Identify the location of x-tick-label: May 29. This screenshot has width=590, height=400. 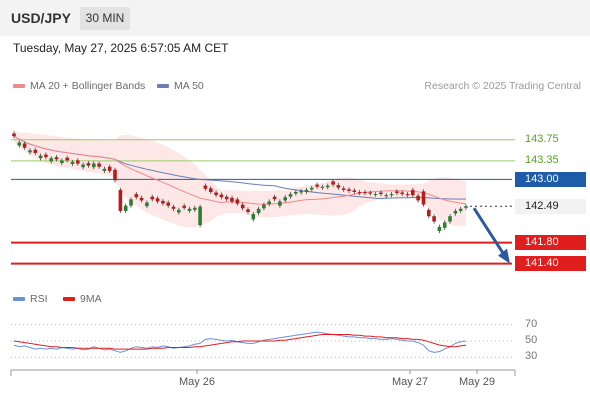
(477, 382).